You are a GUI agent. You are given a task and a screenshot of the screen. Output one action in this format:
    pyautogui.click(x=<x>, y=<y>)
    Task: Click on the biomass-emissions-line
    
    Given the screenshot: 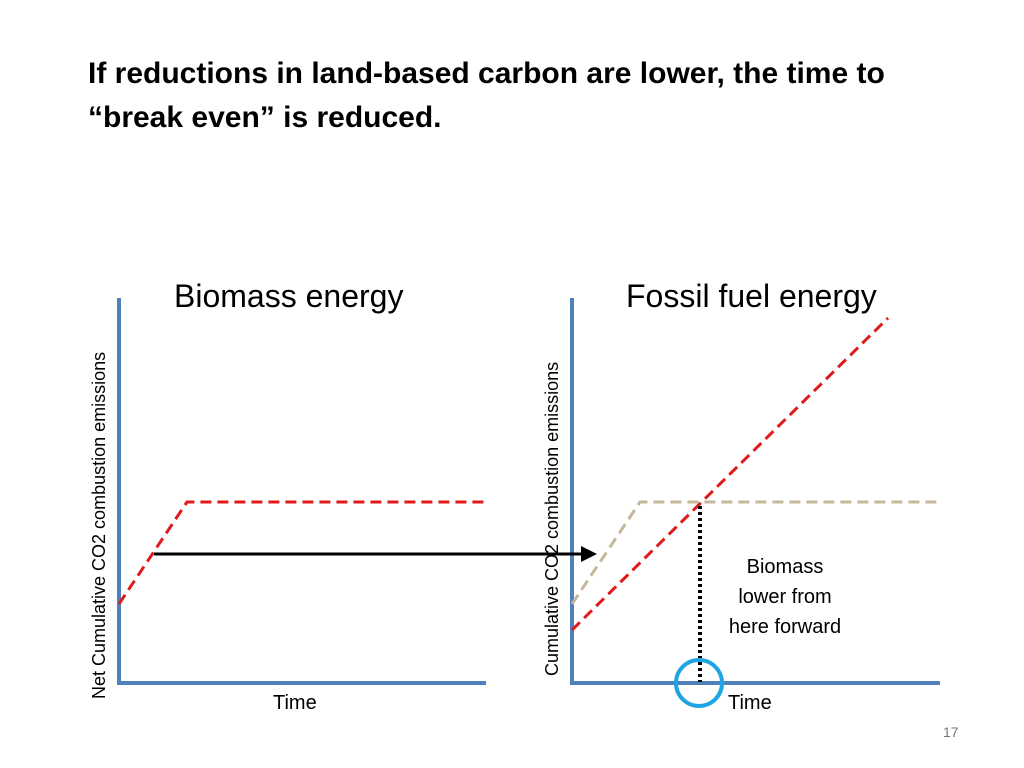 What is the action you would take?
    pyautogui.click(x=301, y=552)
    